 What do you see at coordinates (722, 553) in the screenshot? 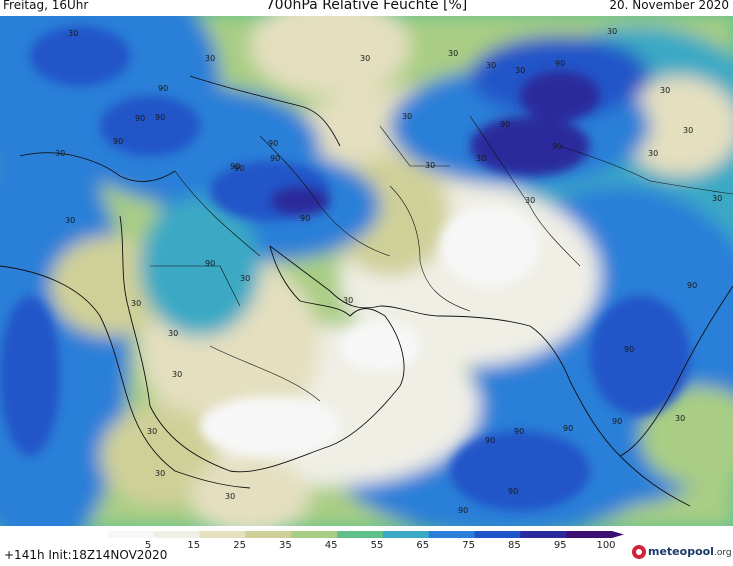
I see `logo-tld: .org` at bounding box center [722, 553].